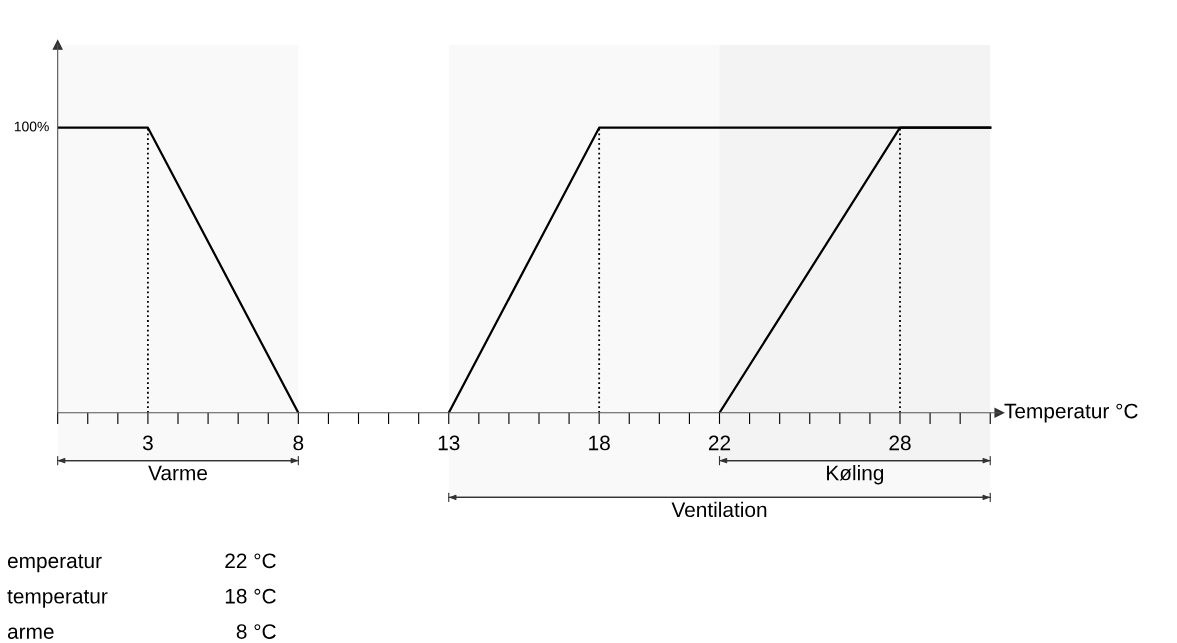  I want to click on text: 18 °C, so click(250, 596).